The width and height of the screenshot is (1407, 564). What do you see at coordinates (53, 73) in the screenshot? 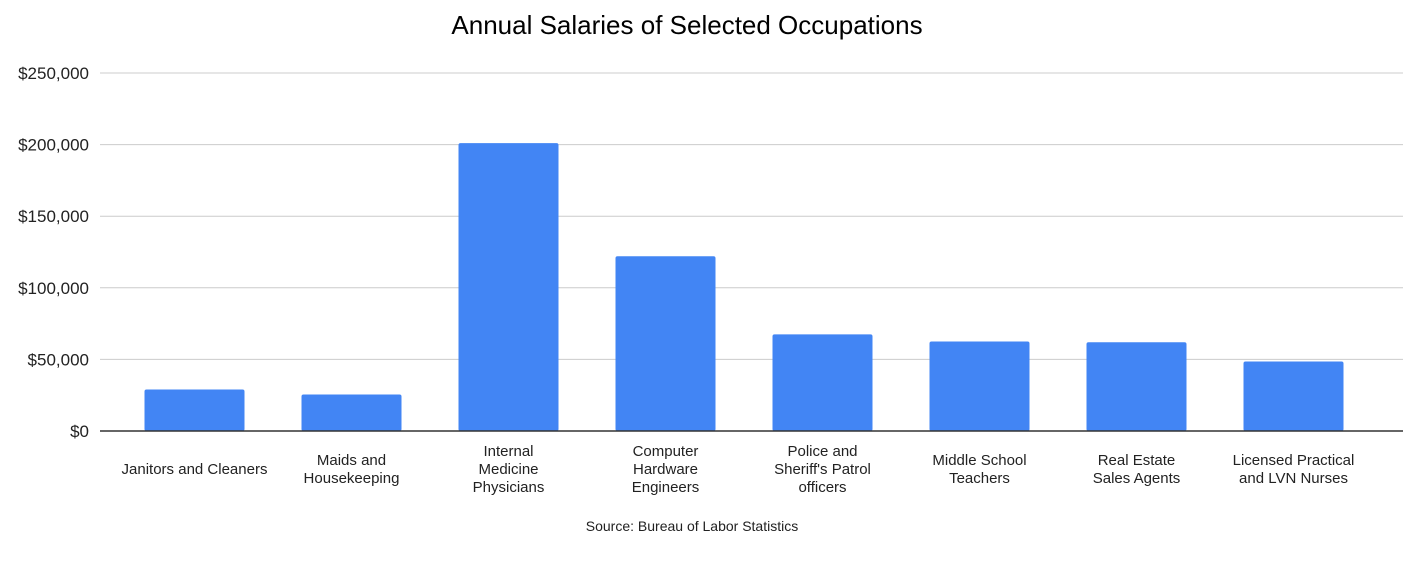
I see `y-tick-label: $250,000` at bounding box center [53, 73].